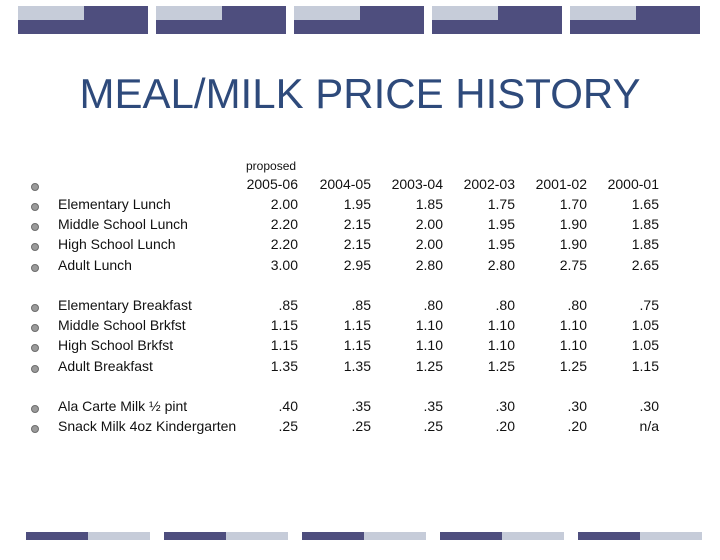 The width and height of the screenshot is (720, 560). I want to click on year-header: 2001-02, so click(561, 184).